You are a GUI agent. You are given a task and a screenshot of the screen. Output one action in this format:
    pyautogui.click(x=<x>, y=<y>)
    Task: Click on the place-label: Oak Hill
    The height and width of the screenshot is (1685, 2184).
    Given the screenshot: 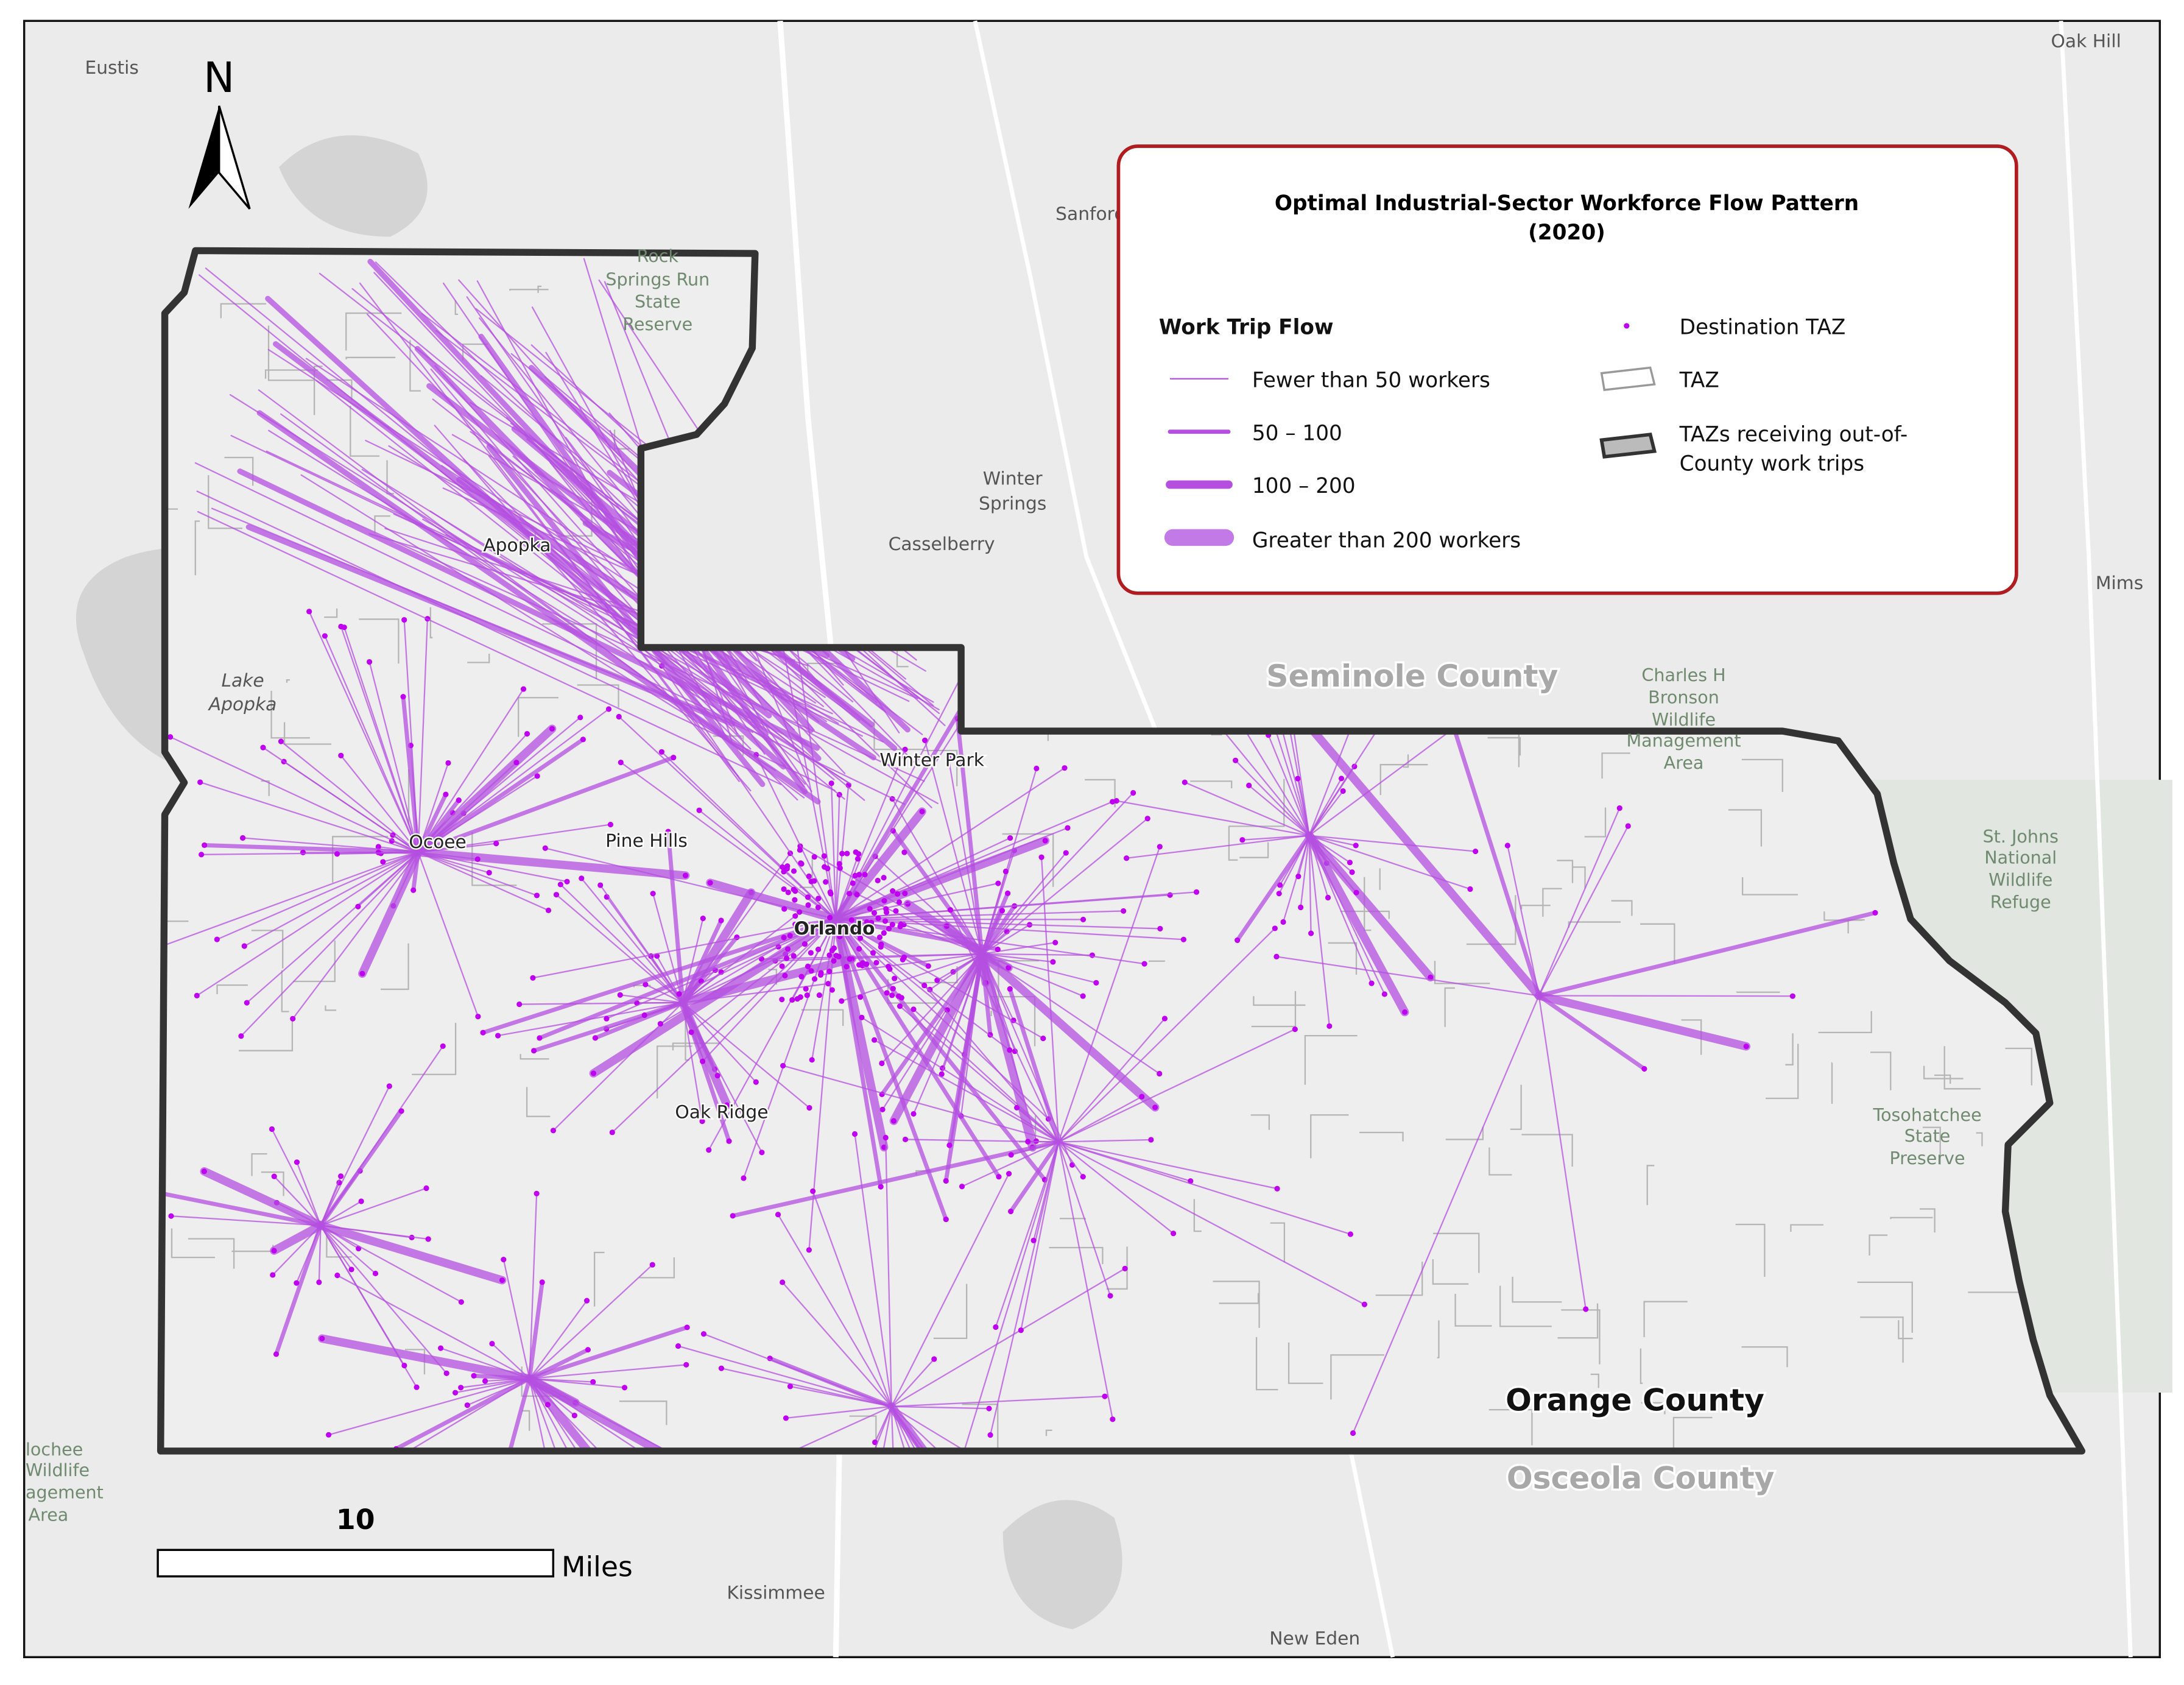 What is the action you would take?
    pyautogui.click(x=2086, y=41)
    